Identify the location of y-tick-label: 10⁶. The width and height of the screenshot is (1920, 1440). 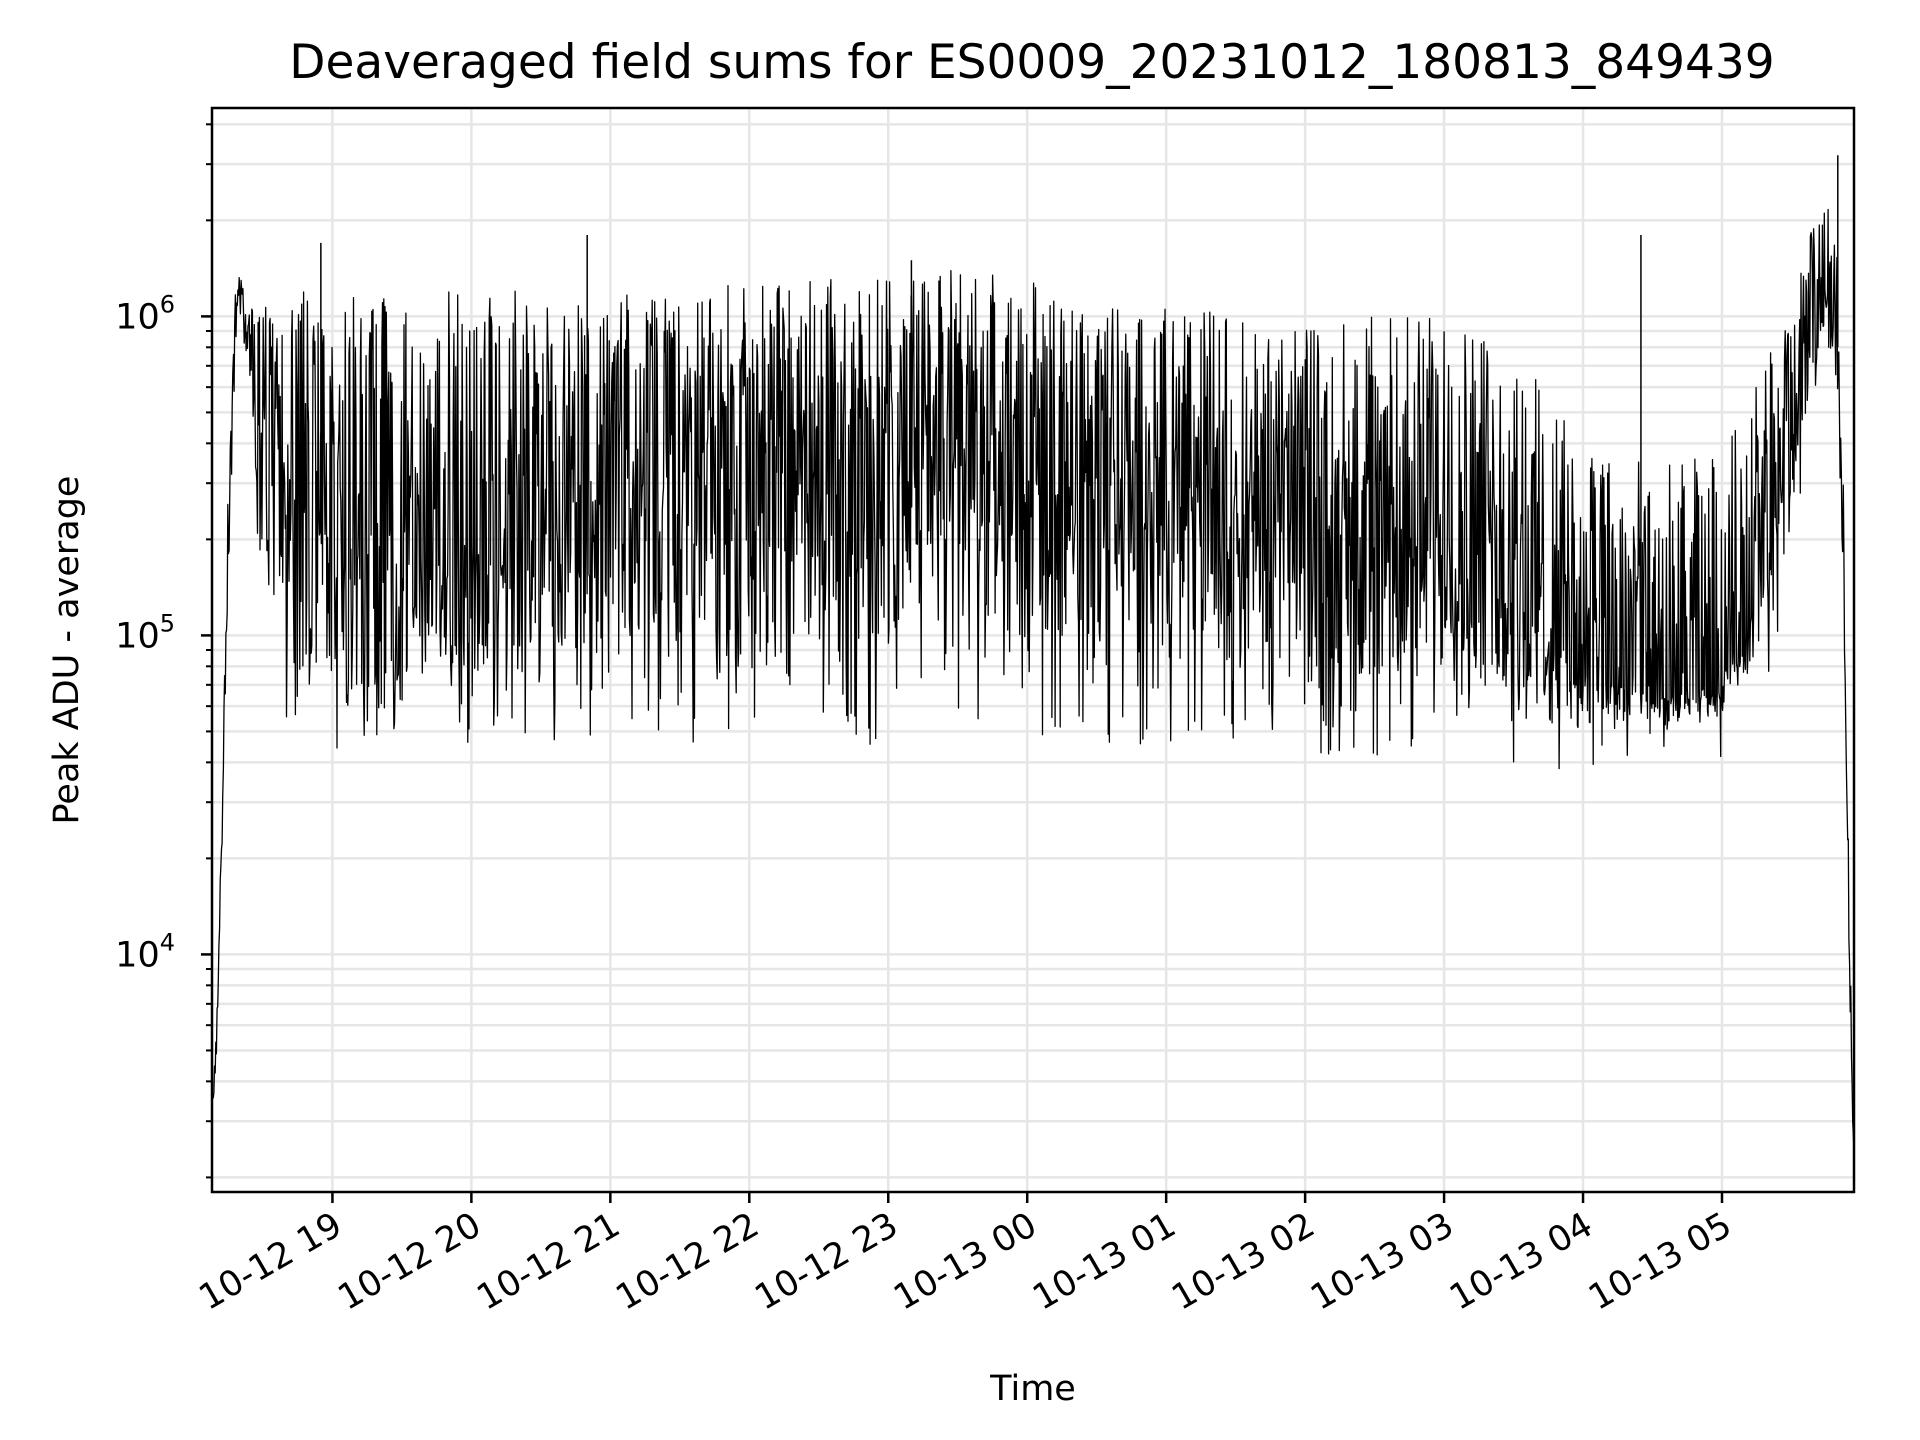
(145, 313).